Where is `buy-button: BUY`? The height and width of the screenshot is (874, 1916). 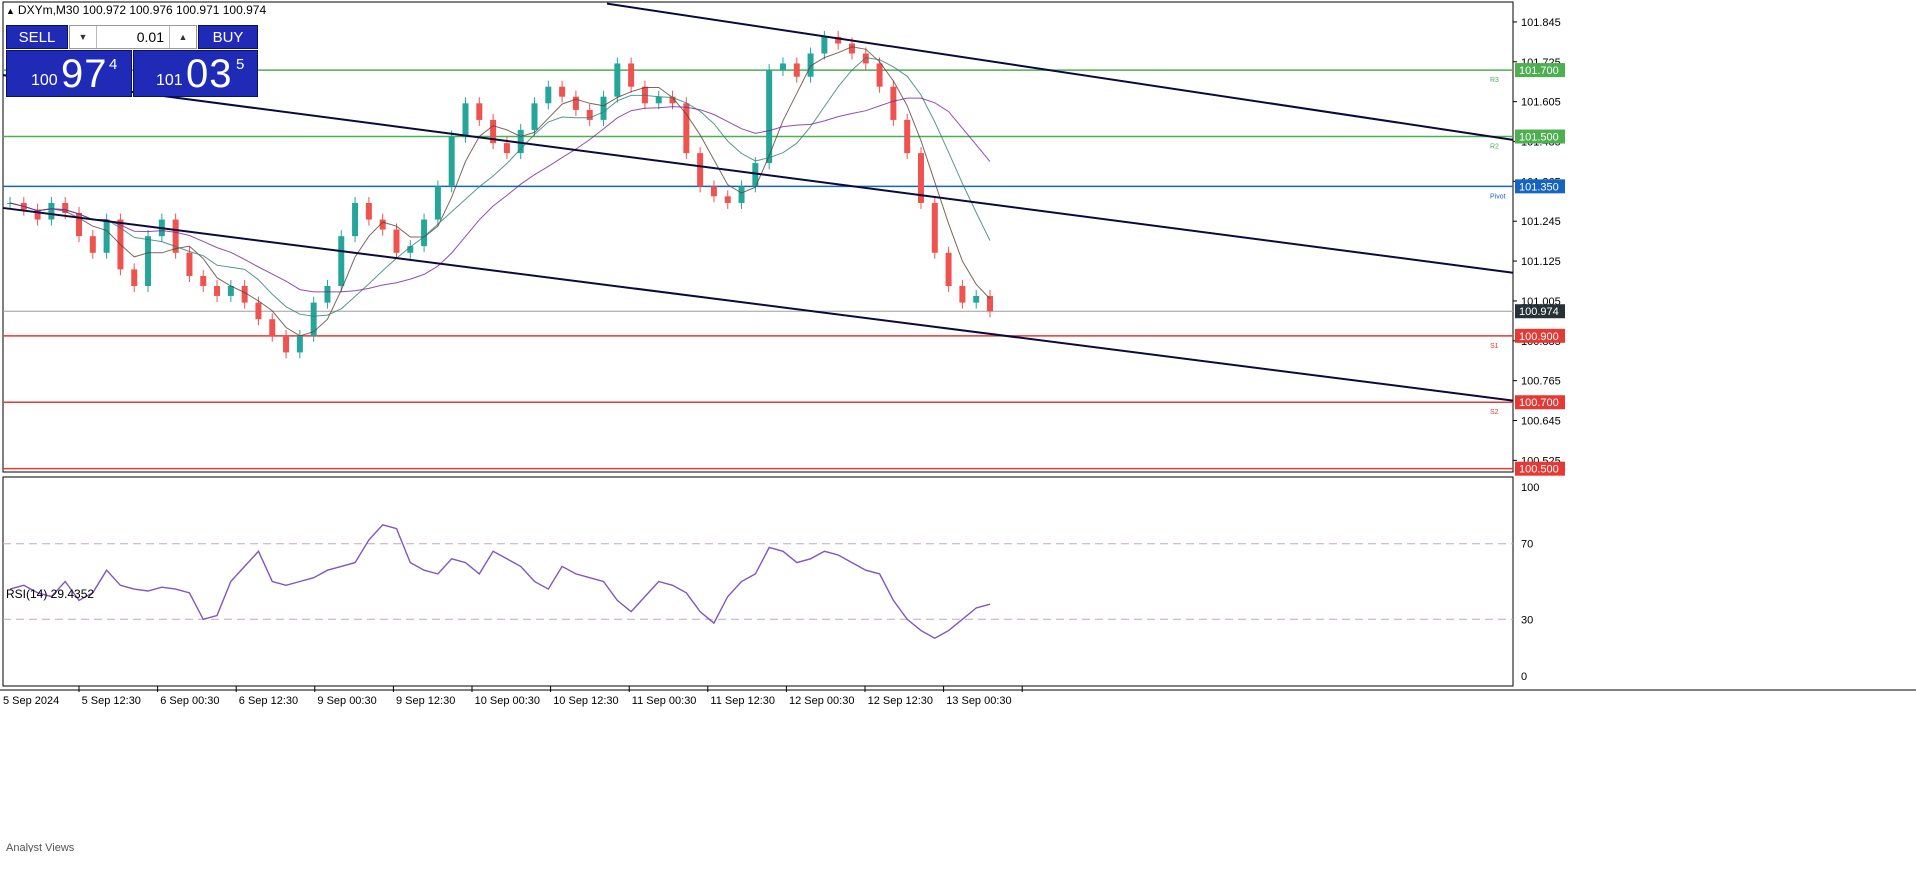
buy-button: BUY is located at coordinates (228, 37).